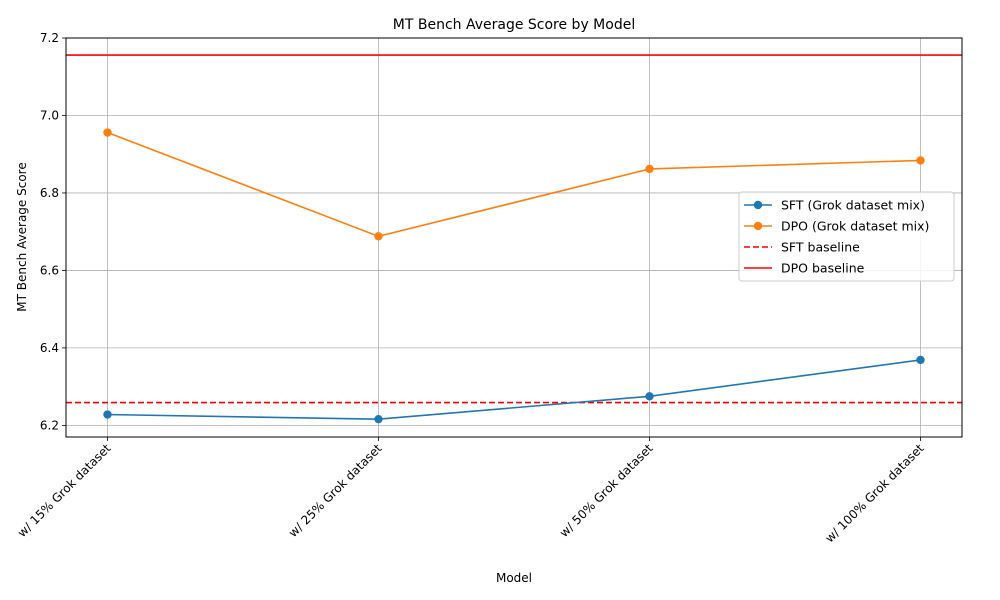 The image size is (1000, 600). Describe the element at coordinates (820, 247) in the screenshot. I see `legend-label: SFT baseline` at that location.